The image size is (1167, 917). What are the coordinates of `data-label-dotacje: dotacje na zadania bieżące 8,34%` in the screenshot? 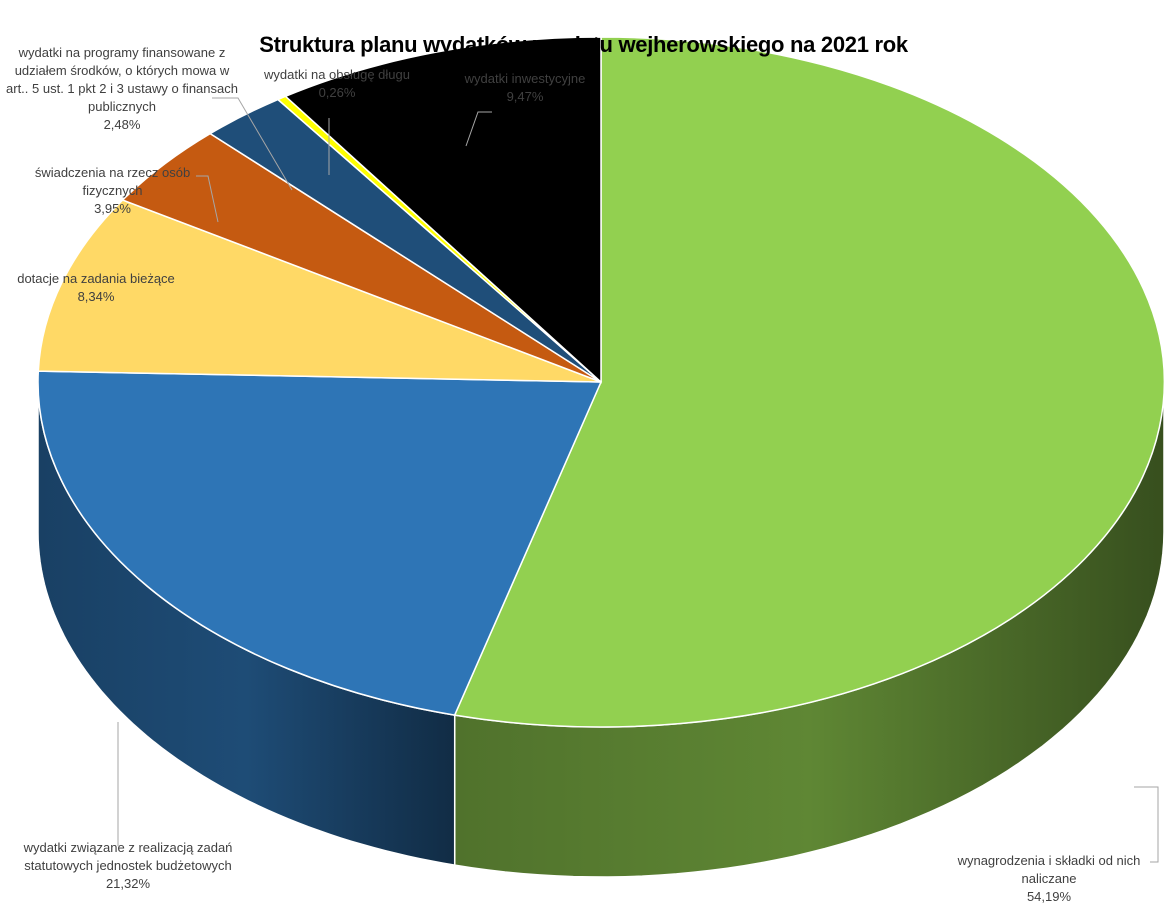 It's located at (96, 288).